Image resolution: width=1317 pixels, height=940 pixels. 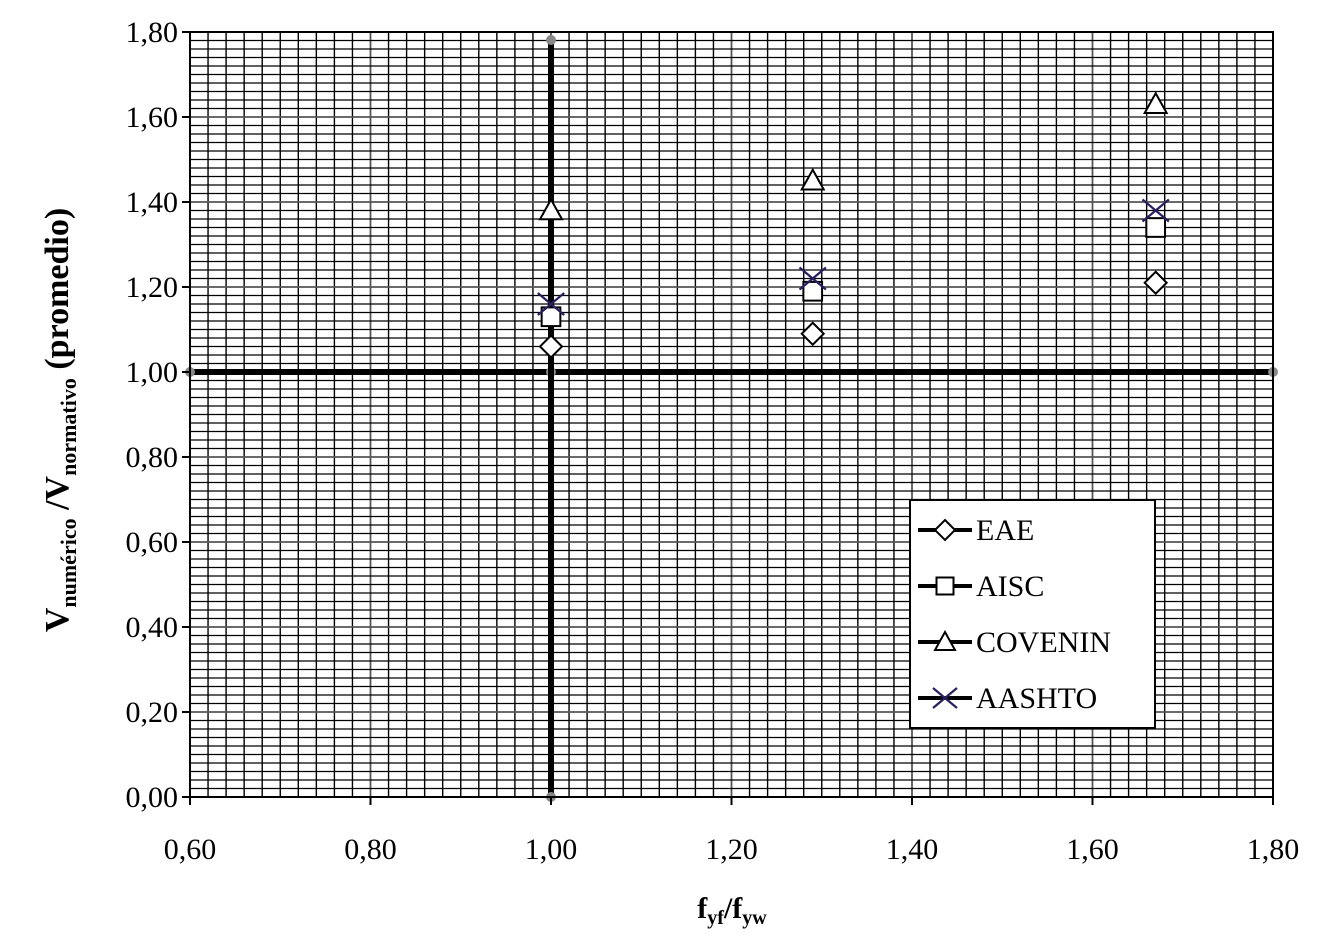 What do you see at coordinates (853, 314) in the screenshot?
I see `series-eae` at bounding box center [853, 314].